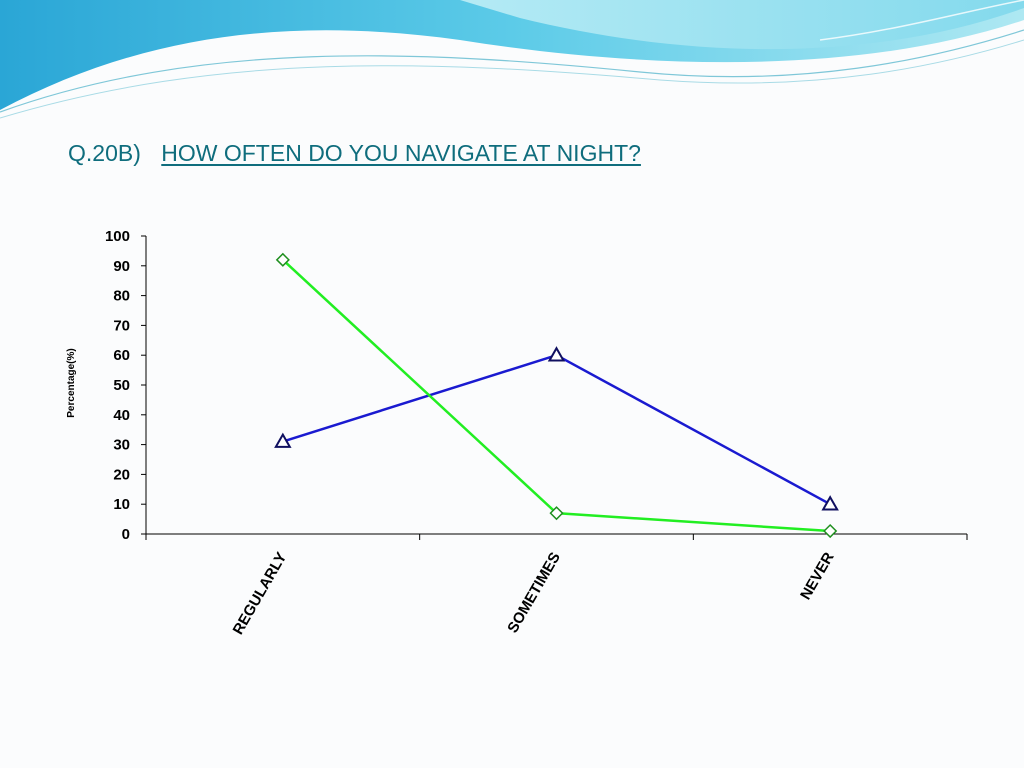 The width and height of the screenshot is (1024, 768). What do you see at coordinates (121, 266) in the screenshot?
I see `y-tick-label: 90` at bounding box center [121, 266].